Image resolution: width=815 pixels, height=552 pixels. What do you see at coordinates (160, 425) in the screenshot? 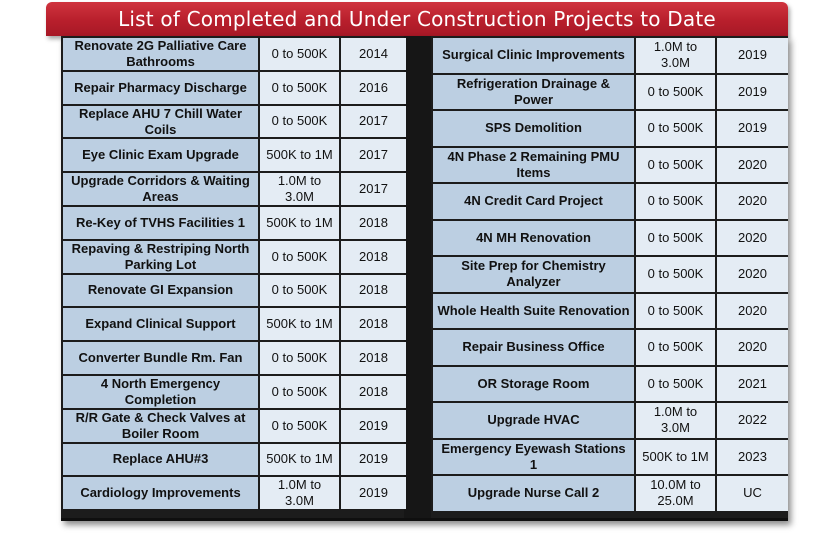
I see `project-name-cell: R/R Gate & Check Valves at Boiler Room` at bounding box center [160, 425].